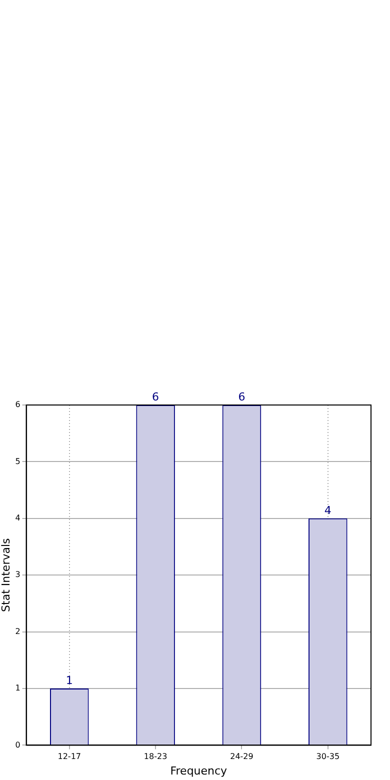  I want to click on y-tick-label: 2, so click(17, 631).